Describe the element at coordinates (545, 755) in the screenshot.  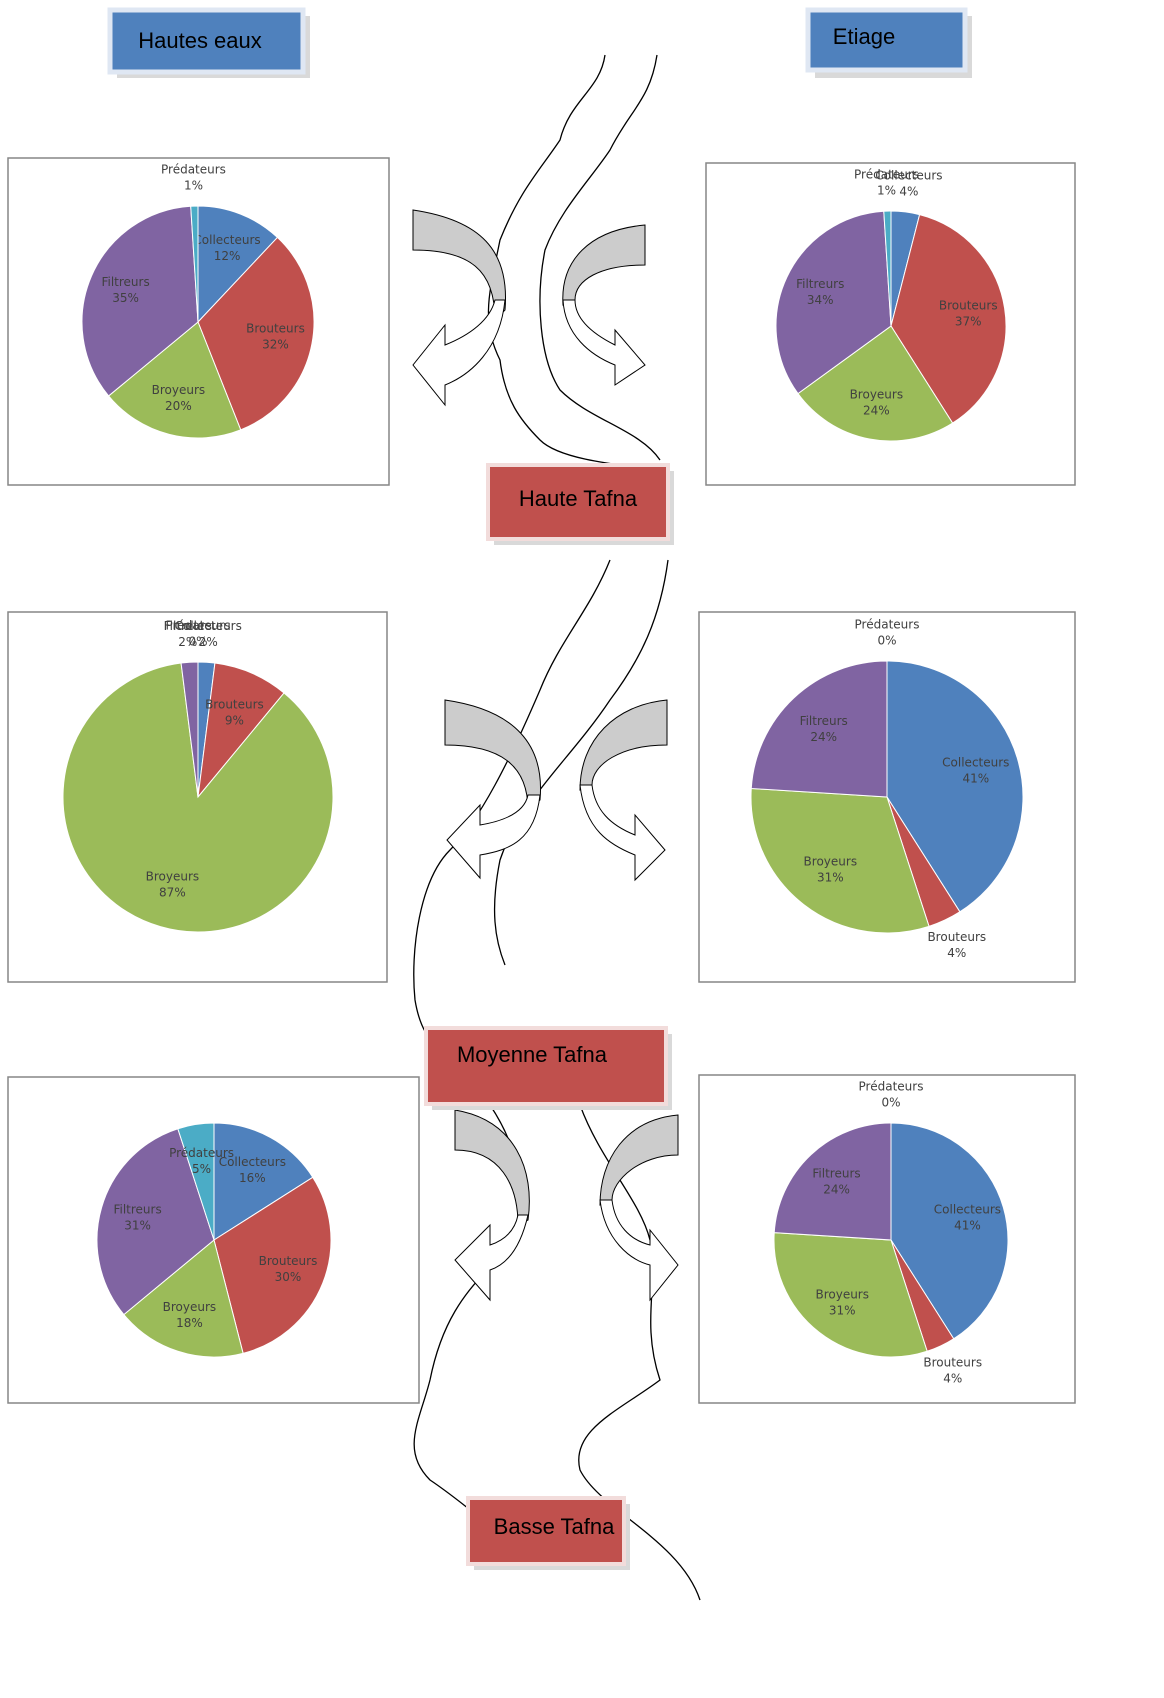
I see `arrows` at that location.